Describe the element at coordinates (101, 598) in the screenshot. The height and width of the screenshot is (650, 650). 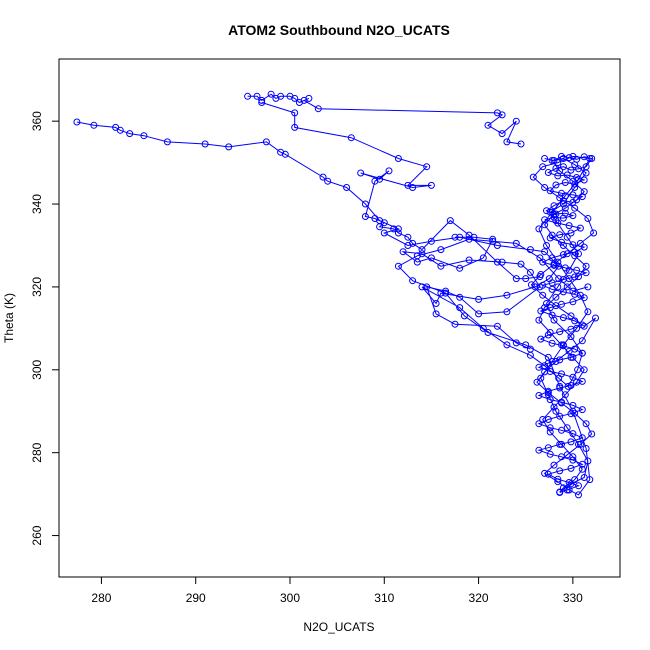
I see `x-tick-label: 280` at that location.